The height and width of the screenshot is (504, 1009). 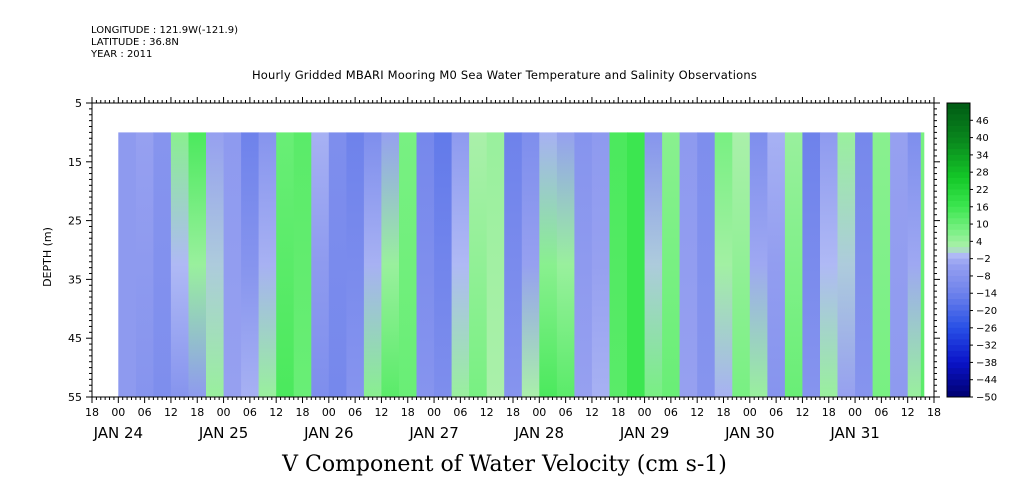 I want to click on colorbar-label: −8, so click(x=983, y=276).